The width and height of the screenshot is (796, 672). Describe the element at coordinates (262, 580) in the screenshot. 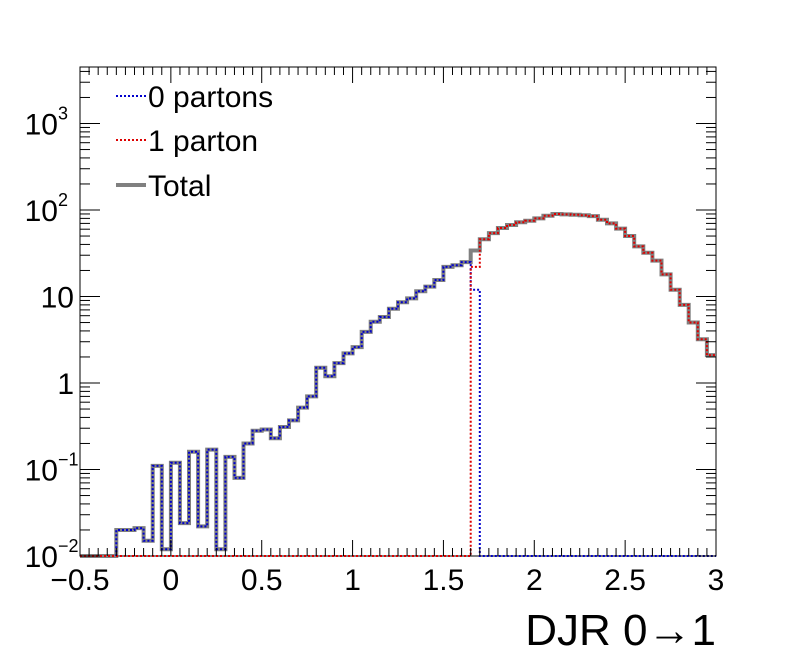

I see `x-tick-label: 0.5` at that location.